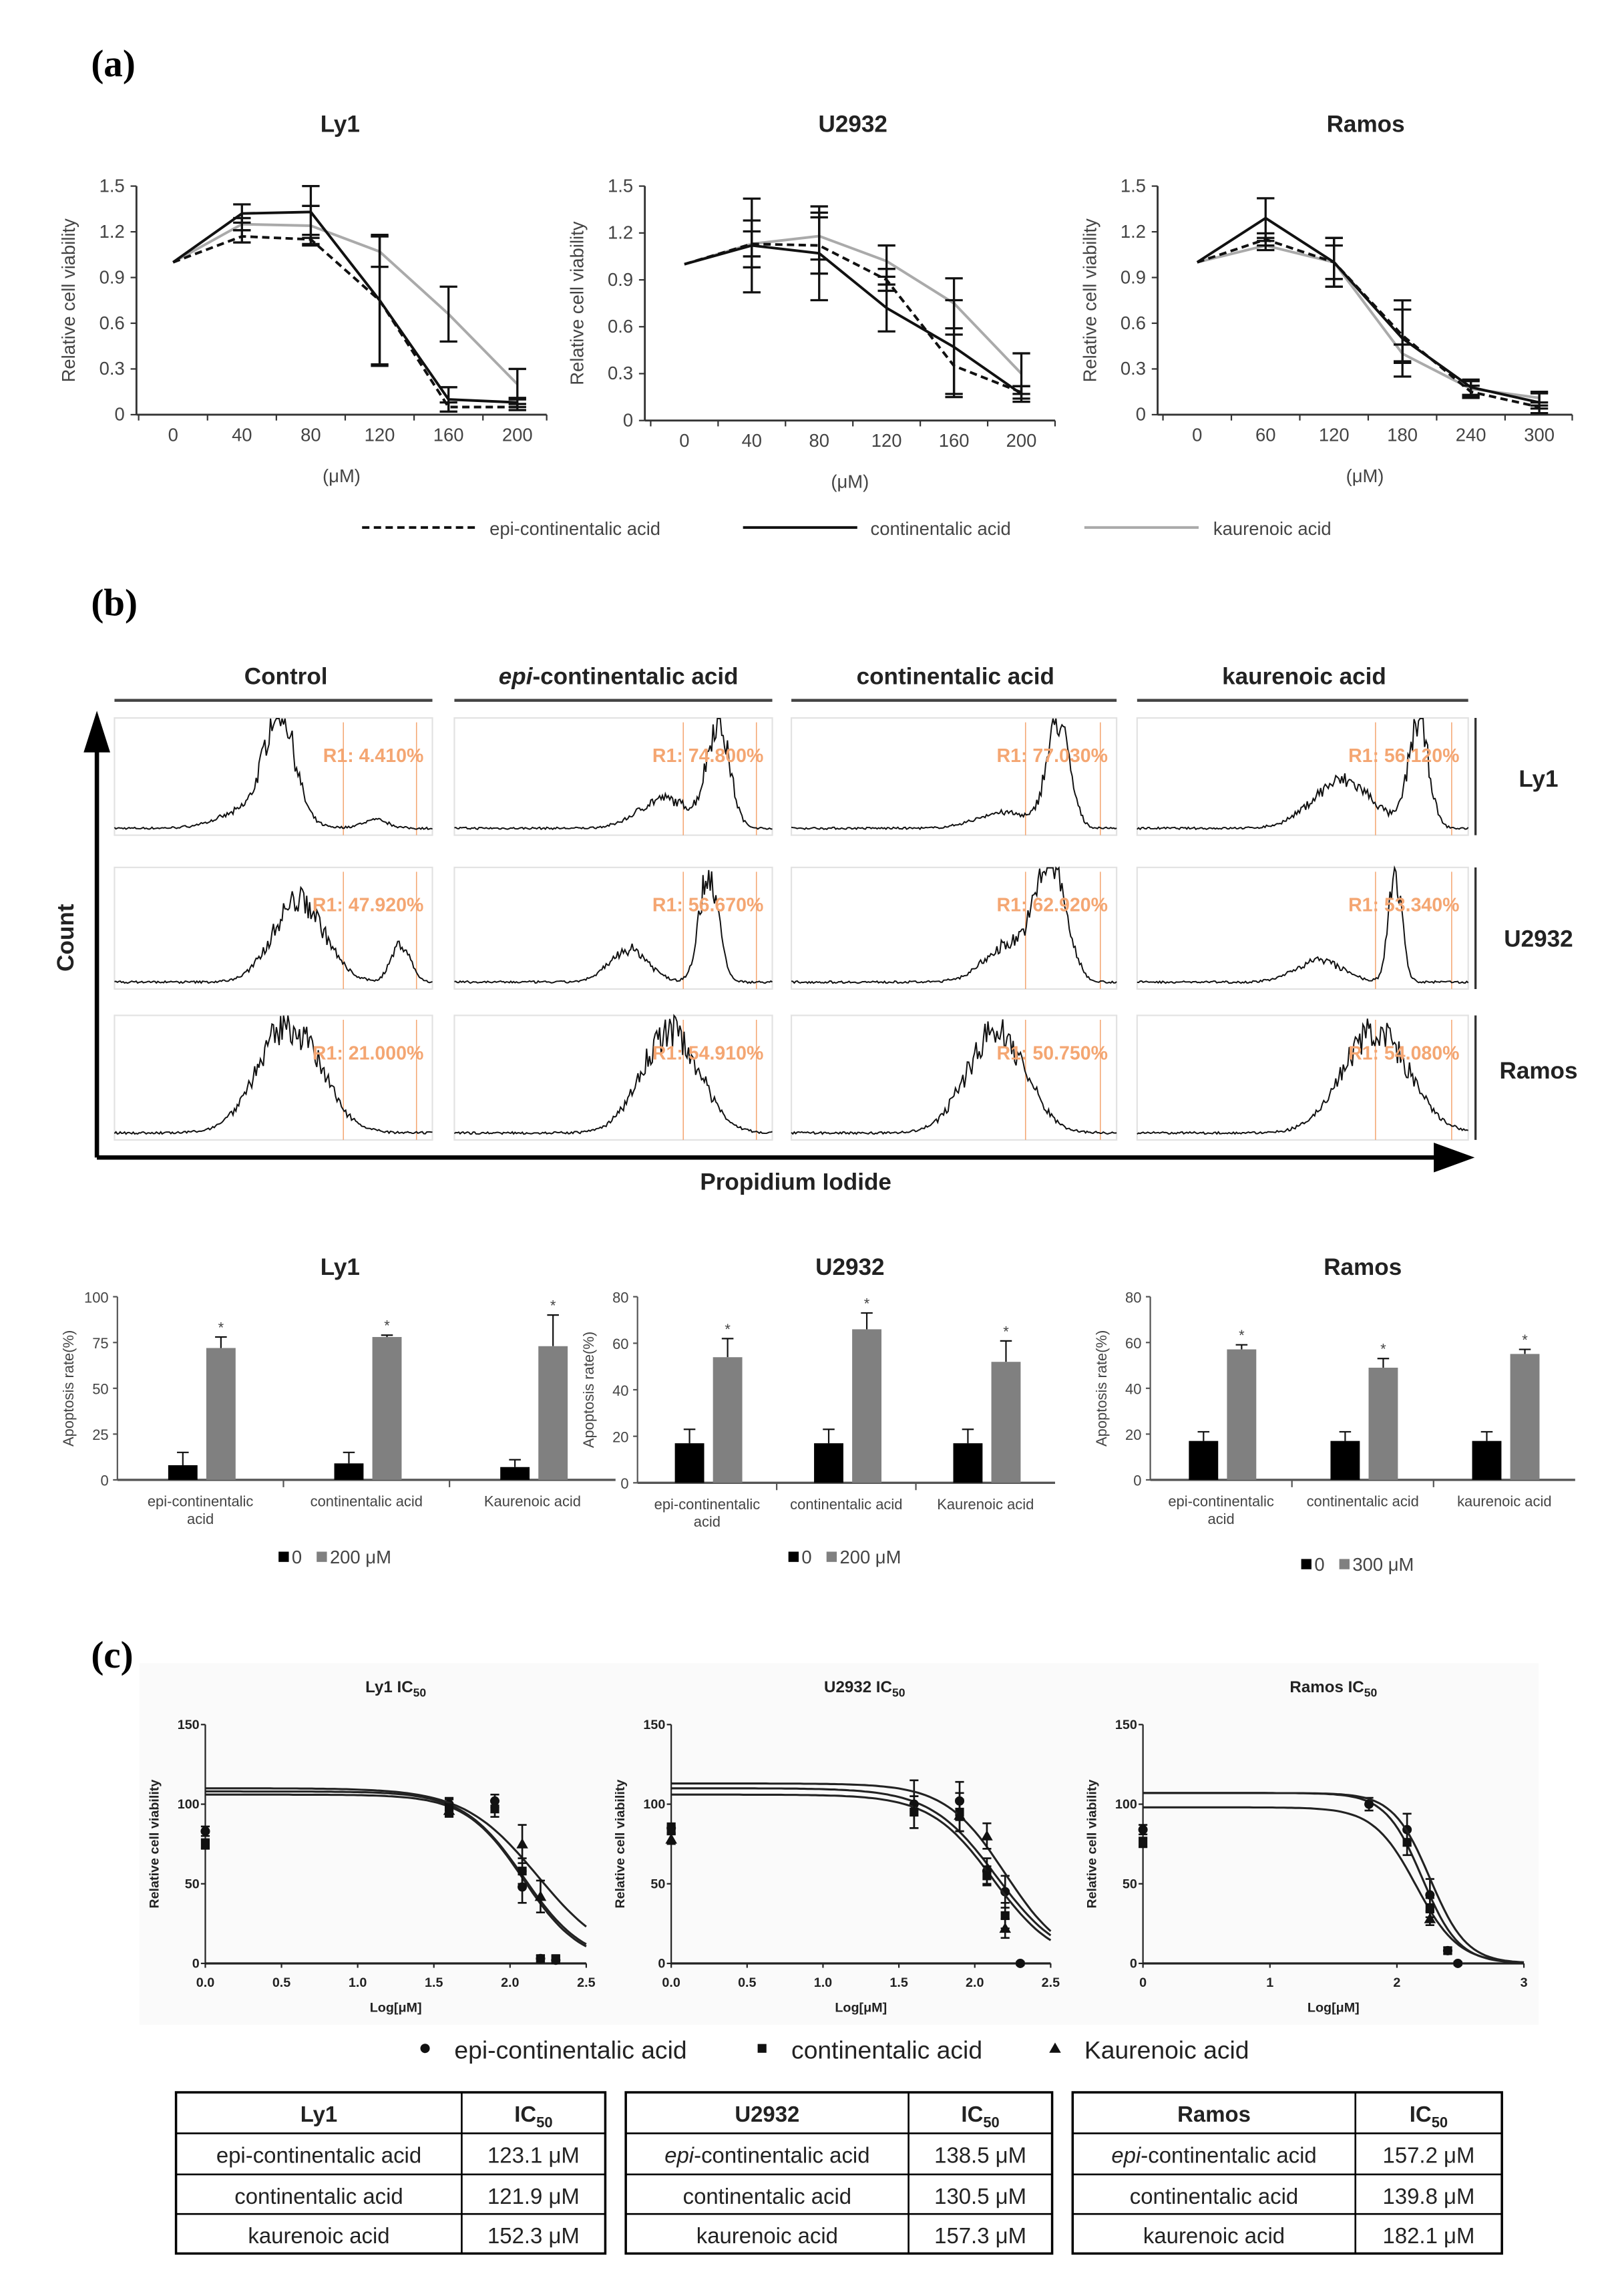 This screenshot has height=2296, width=1612. Describe the element at coordinates (189, 1804) in the screenshot. I see `y-tick-label: 100` at that location.